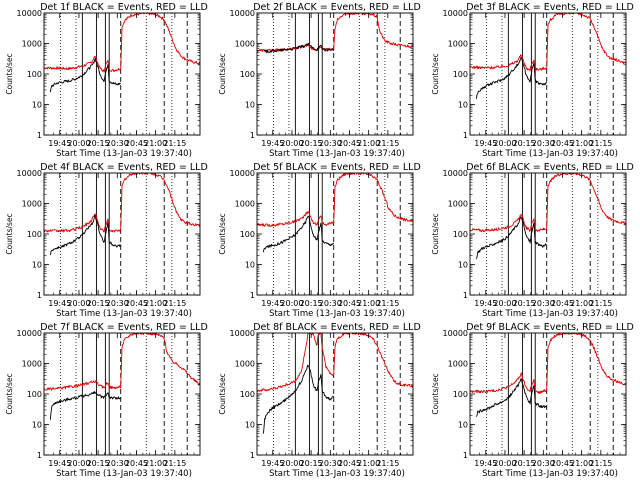  I want to click on panel-title: Det 9f BLACK = Events, RED = LLD, so click(550, 327).